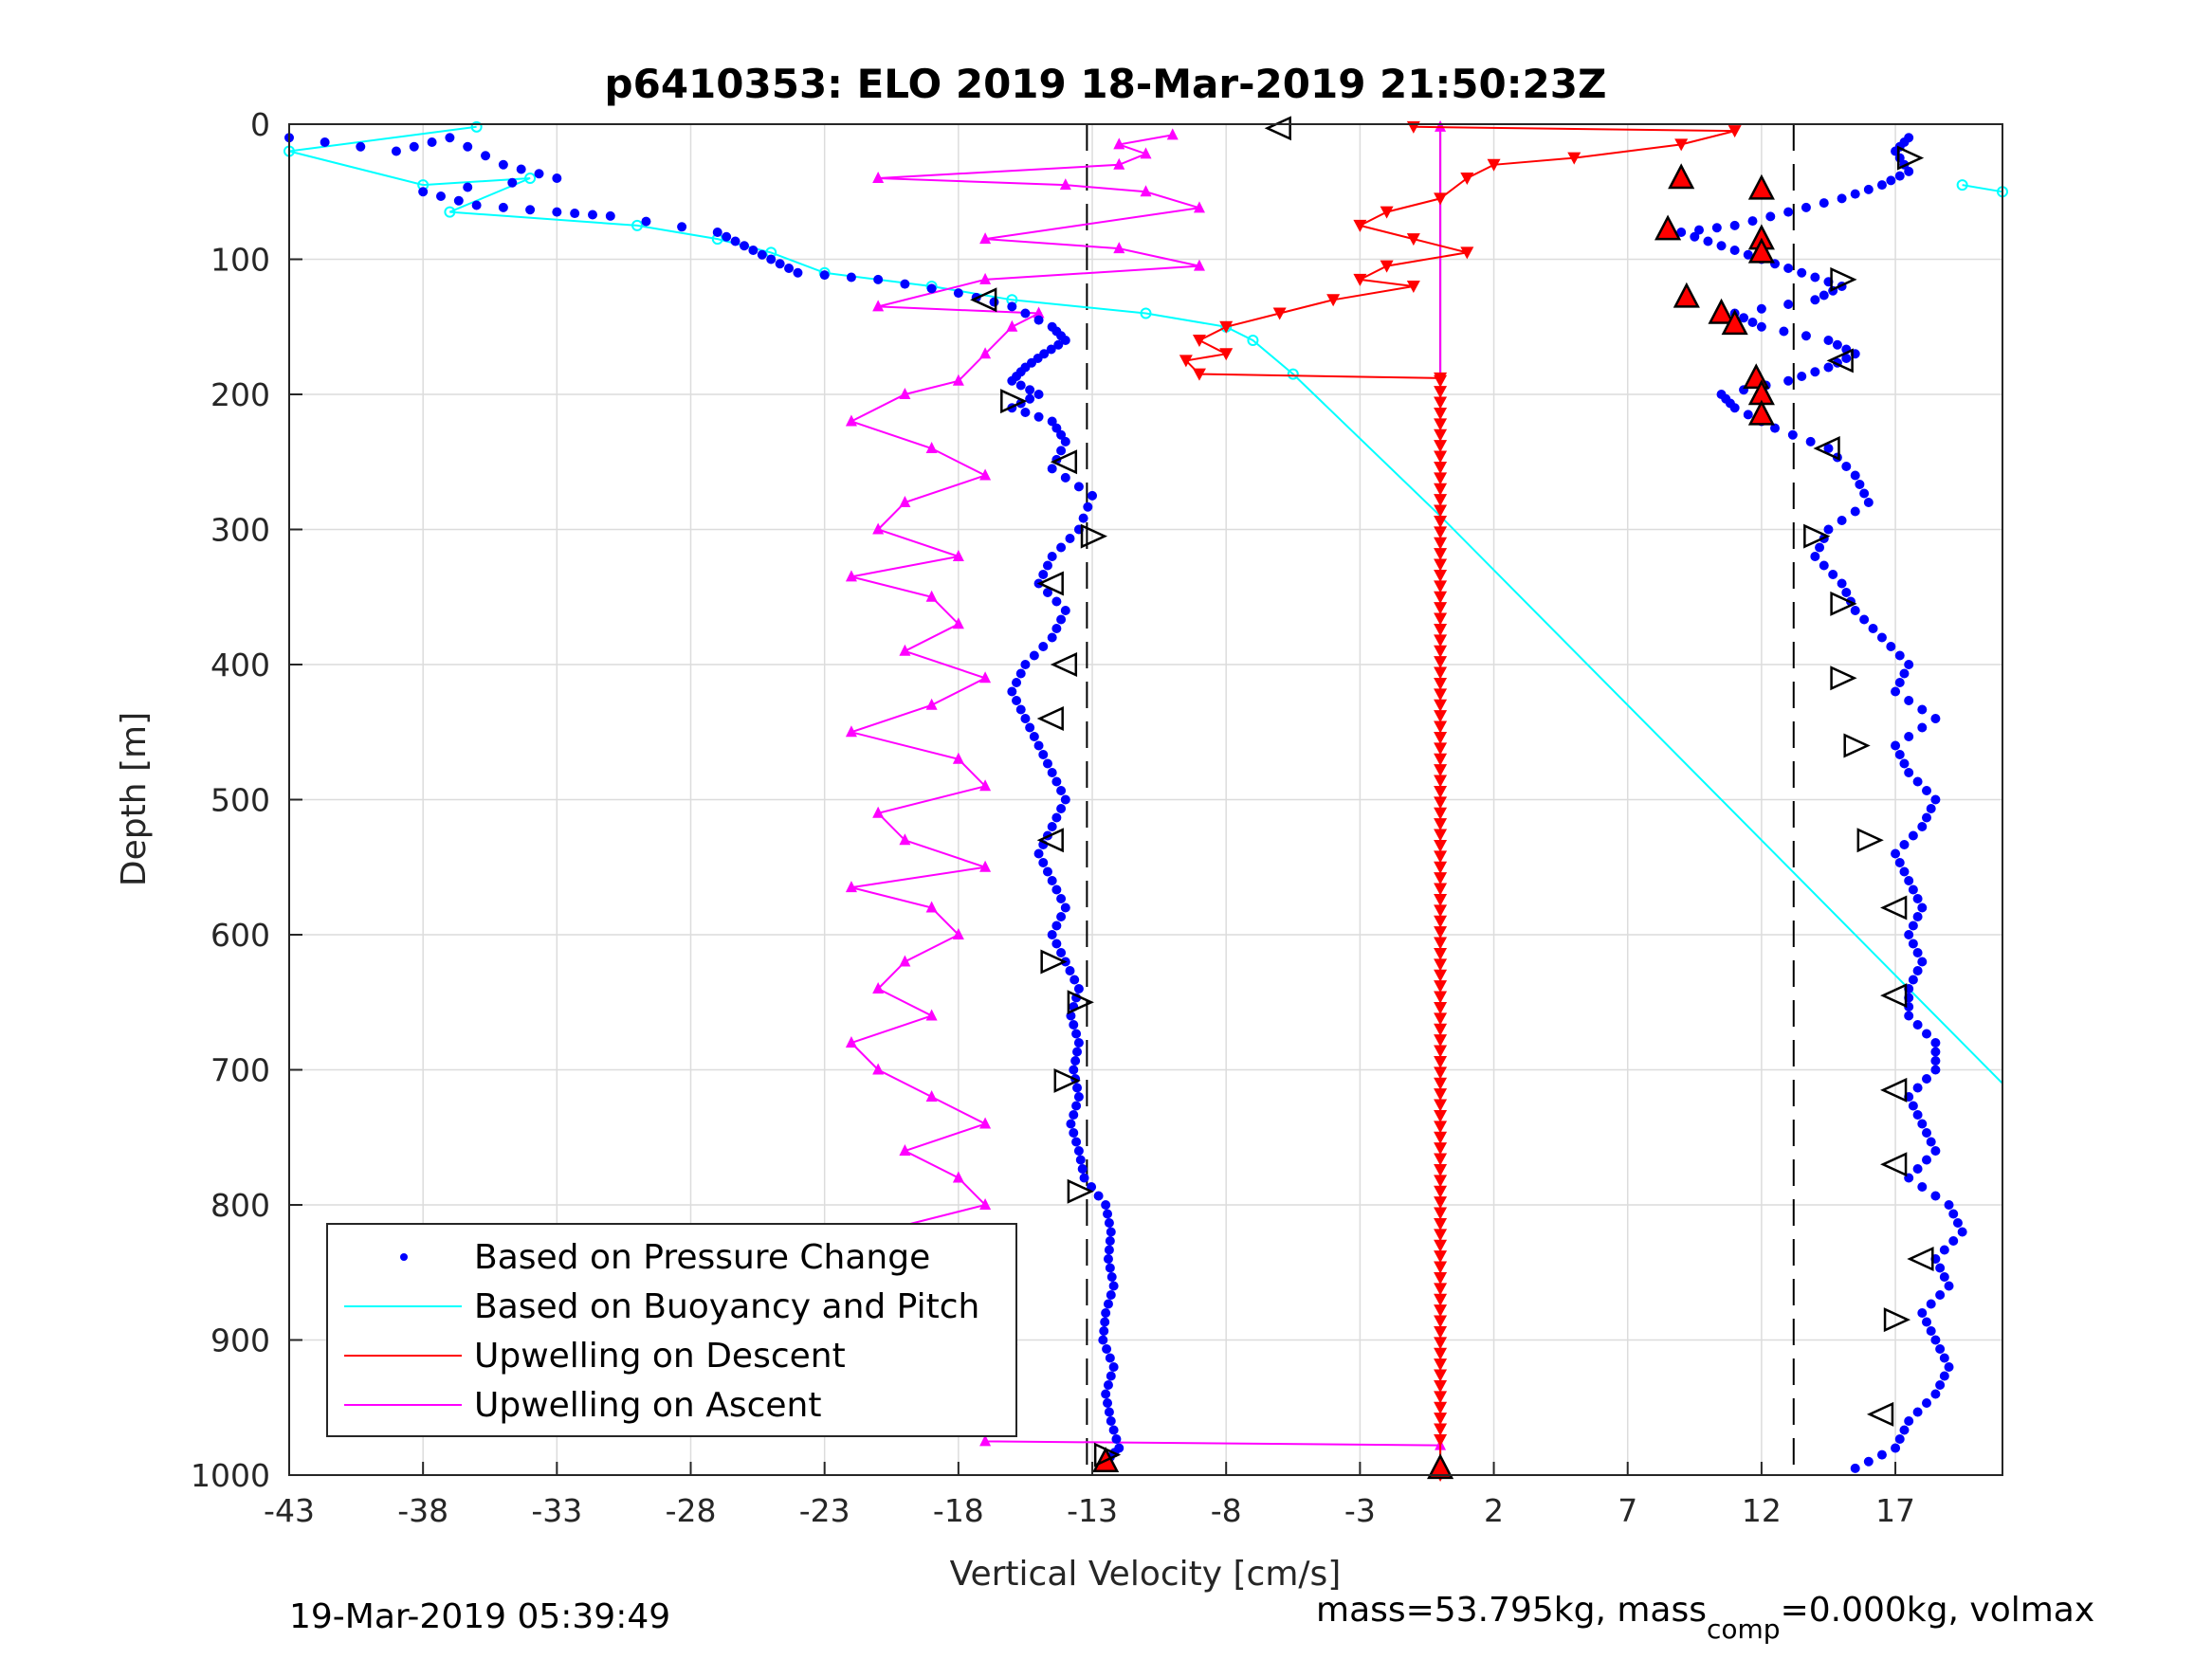 The height and width of the screenshot is (1659, 2212). Describe the element at coordinates (240, 800) in the screenshot. I see `y-tick-label: 500` at that location.